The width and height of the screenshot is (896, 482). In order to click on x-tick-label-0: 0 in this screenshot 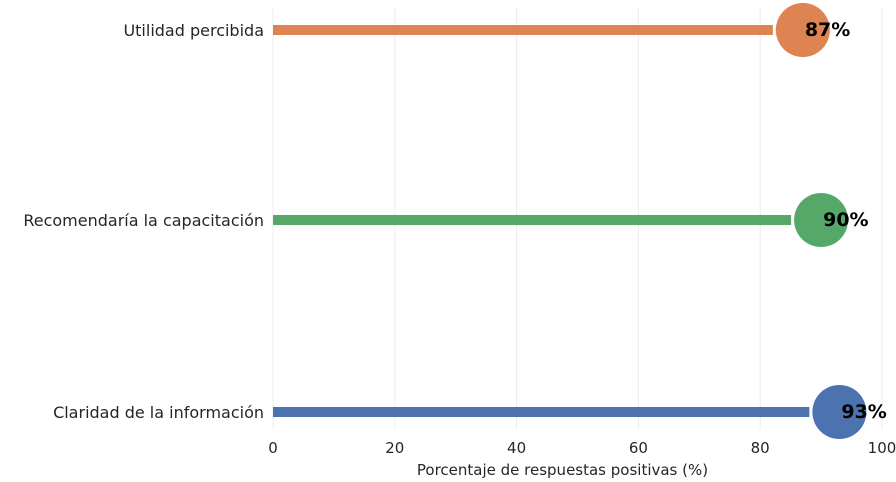, I will do `click(273, 448)`.